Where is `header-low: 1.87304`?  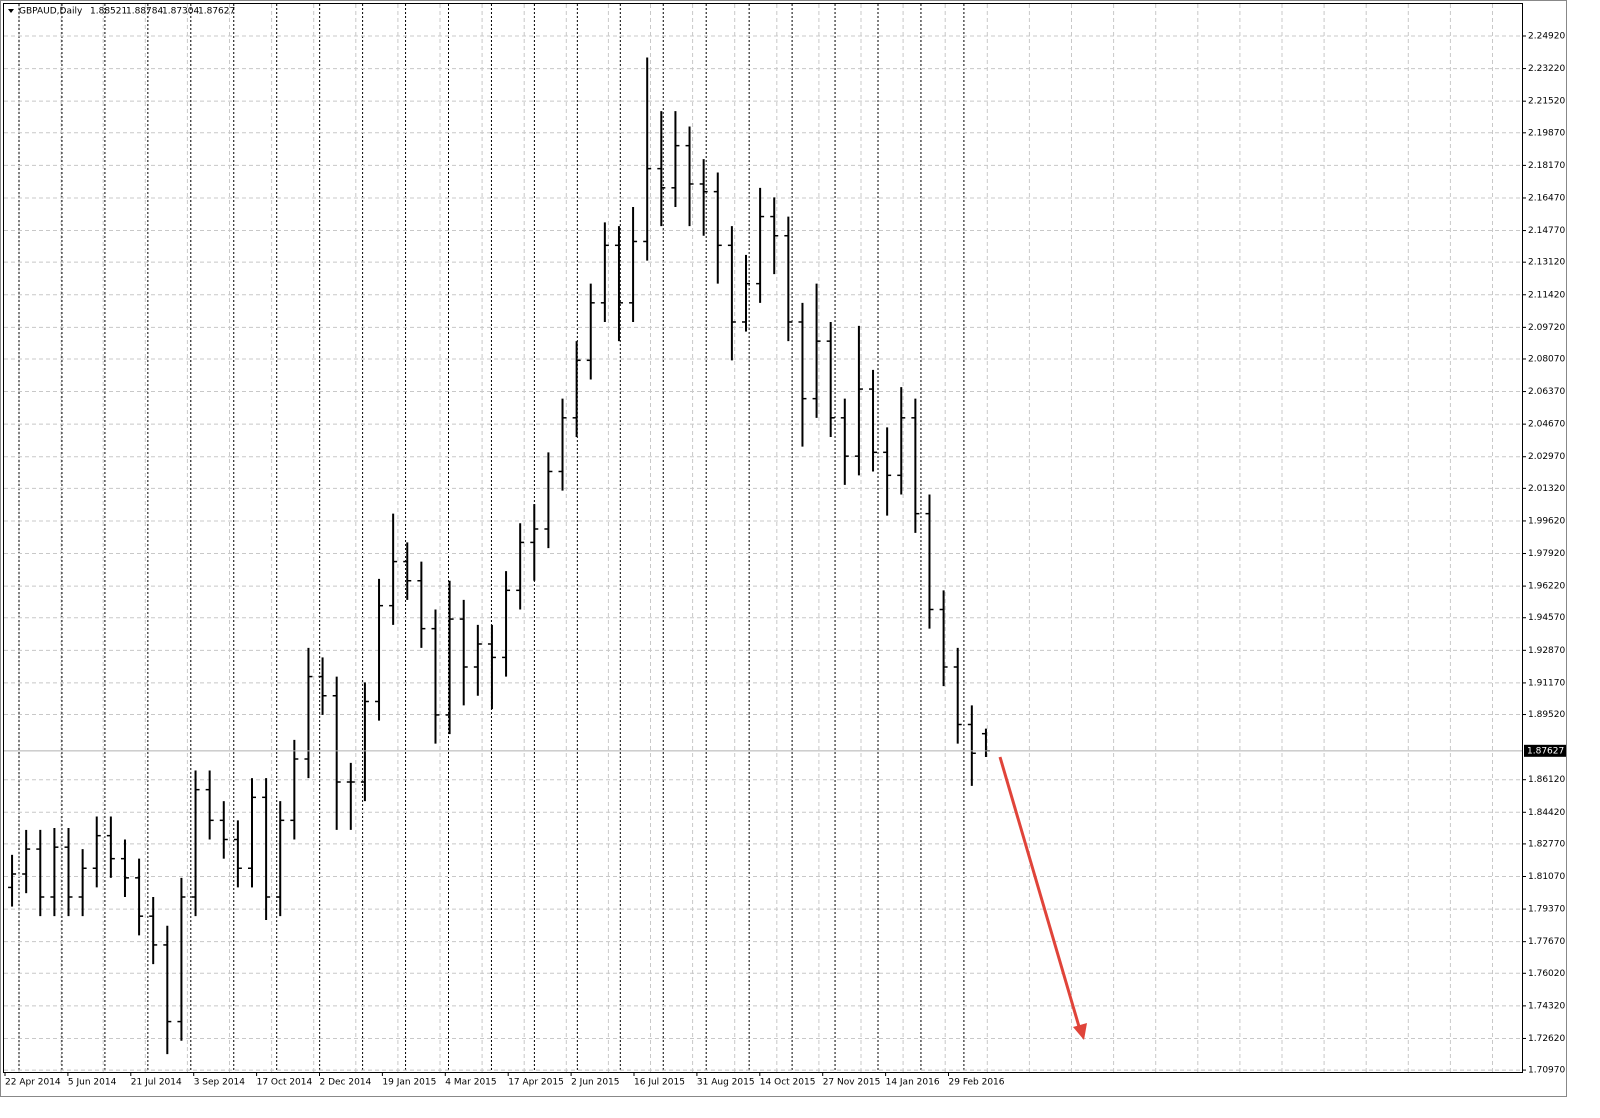
header-low: 1.87304 is located at coordinates (180, 12).